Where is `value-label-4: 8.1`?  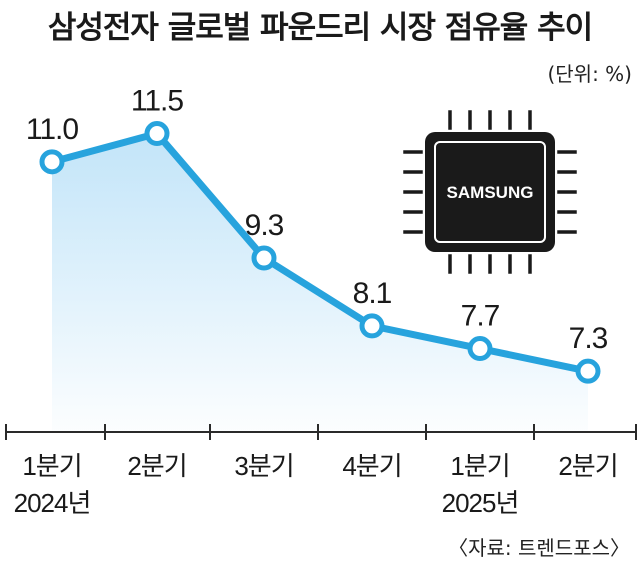 value-label-4: 8.1 is located at coordinates (372, 293).